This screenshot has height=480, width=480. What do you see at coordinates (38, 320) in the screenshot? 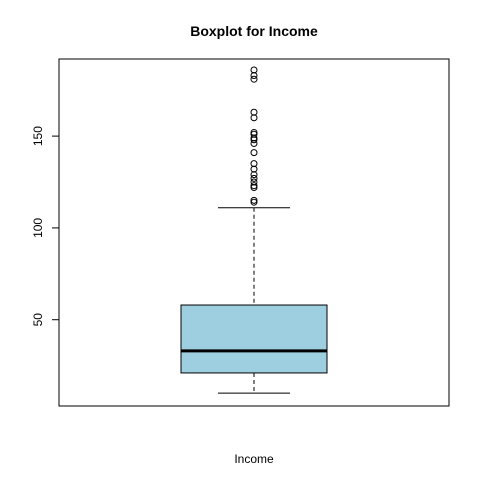
I see `y-tick-label-50: 50` at bounding box center [38, 320].